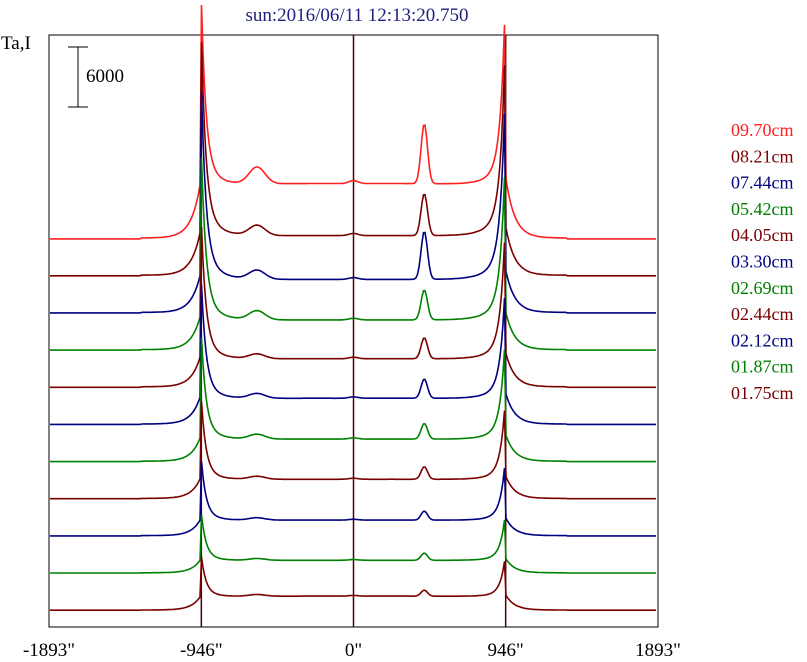  I want to click on legend-item: 03.30cm, so click(762, 262).